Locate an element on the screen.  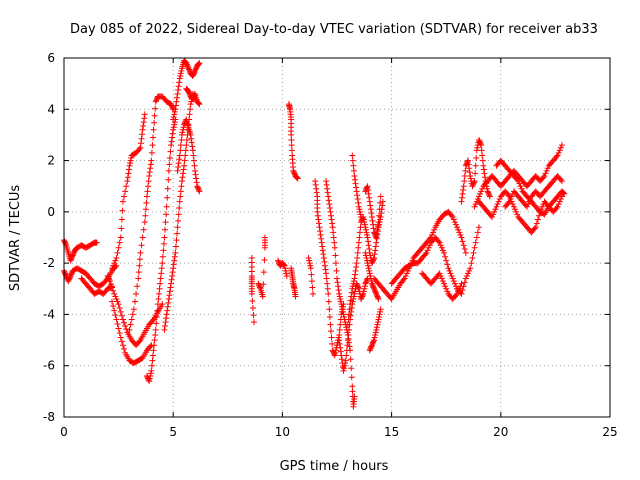
y-tick-label: -4 is located at coordinates (49, 314).